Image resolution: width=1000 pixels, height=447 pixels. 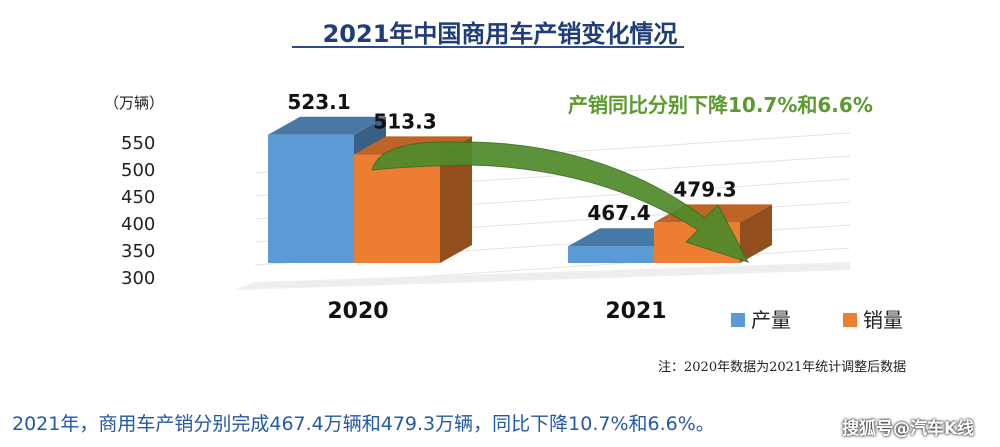 I want to click on x-category-label: 2020, so click(x=357, y=311).